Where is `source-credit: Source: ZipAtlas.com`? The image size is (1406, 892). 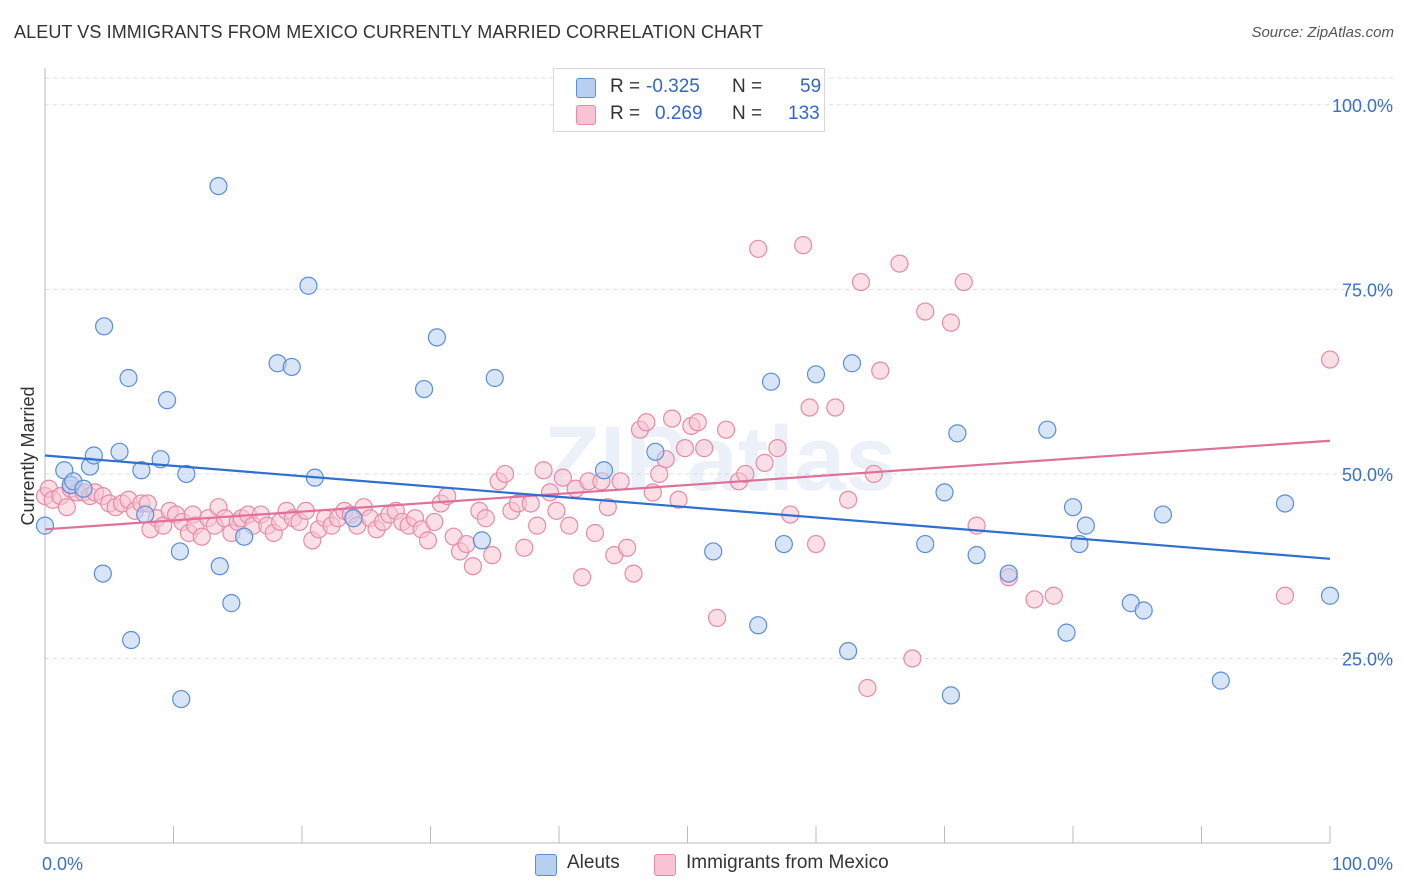
source-credit: Source: ZipAtlas.com is located at coordinates (1322, 32).